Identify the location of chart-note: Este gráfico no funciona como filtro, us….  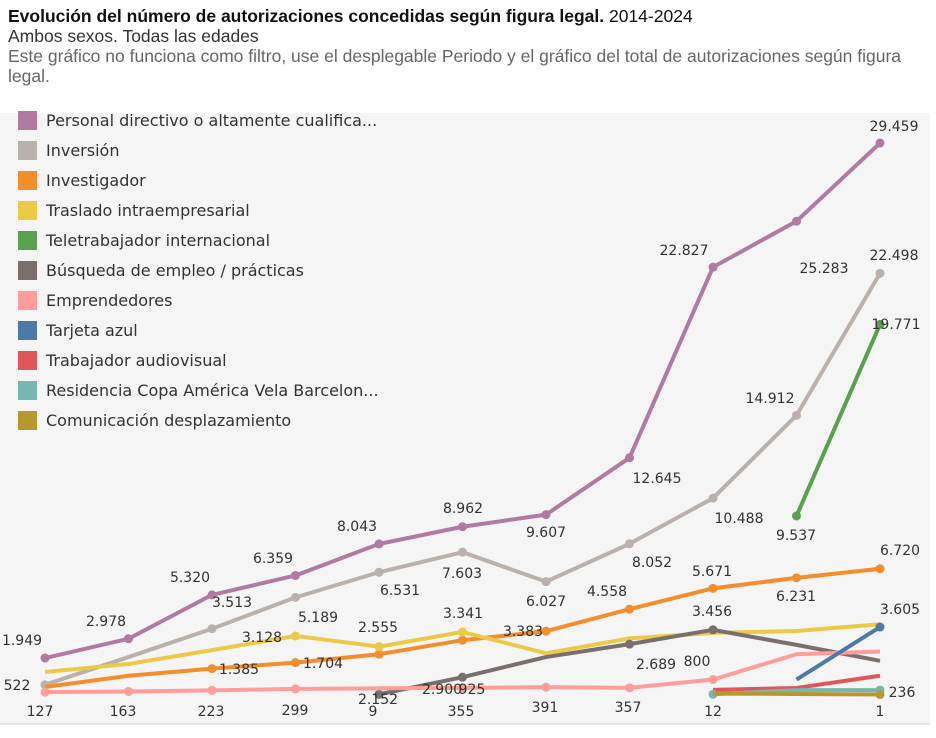
(455, 66).